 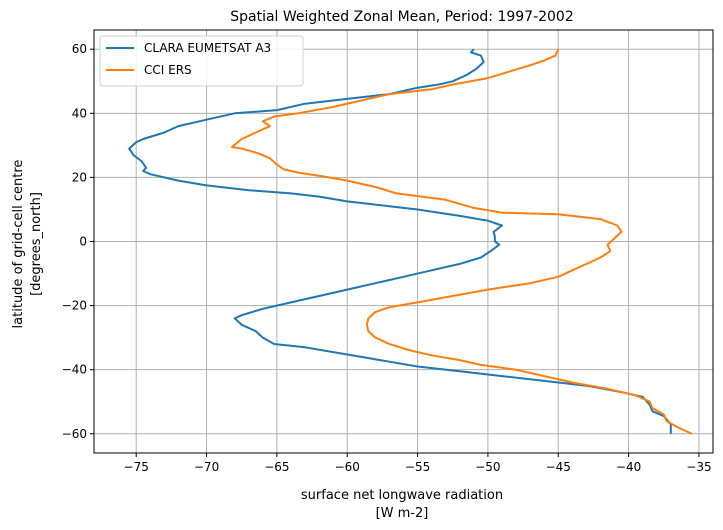 What do you see at coordinates (79, 113) in the screenshot?
I see `y-tick-label: 40` at bounding box center [79, 113].